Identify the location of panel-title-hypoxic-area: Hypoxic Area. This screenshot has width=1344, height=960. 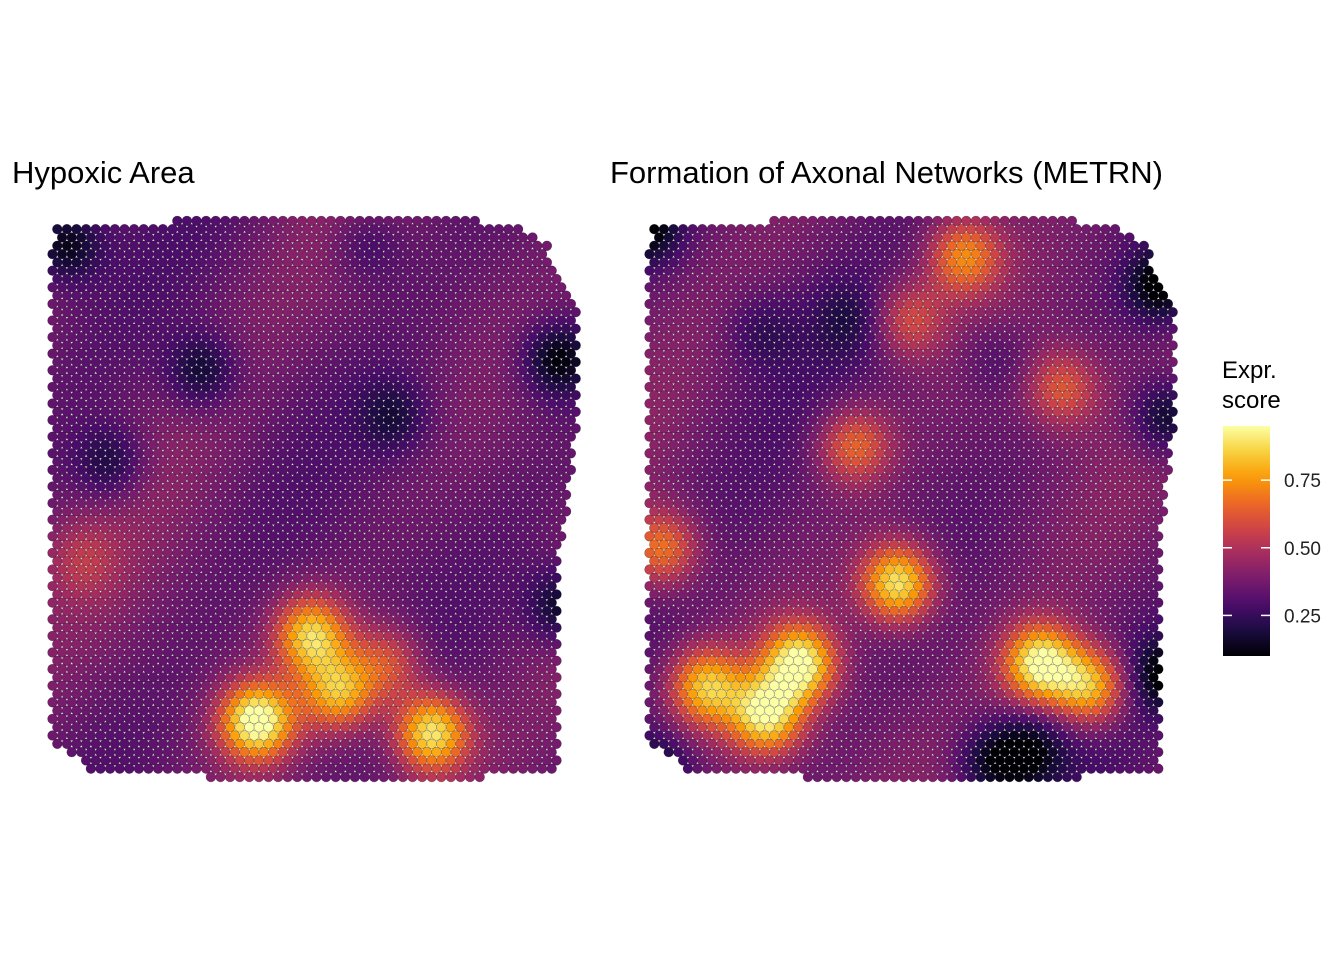
(103, 172).